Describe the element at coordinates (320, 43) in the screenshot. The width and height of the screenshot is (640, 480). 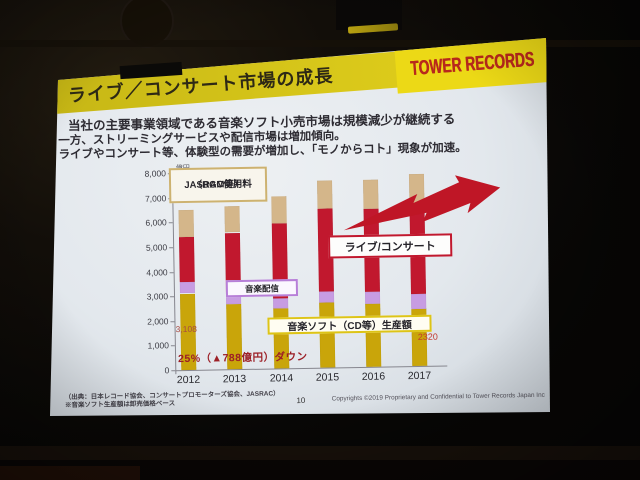
I see `screen-frame-edge` at that location.